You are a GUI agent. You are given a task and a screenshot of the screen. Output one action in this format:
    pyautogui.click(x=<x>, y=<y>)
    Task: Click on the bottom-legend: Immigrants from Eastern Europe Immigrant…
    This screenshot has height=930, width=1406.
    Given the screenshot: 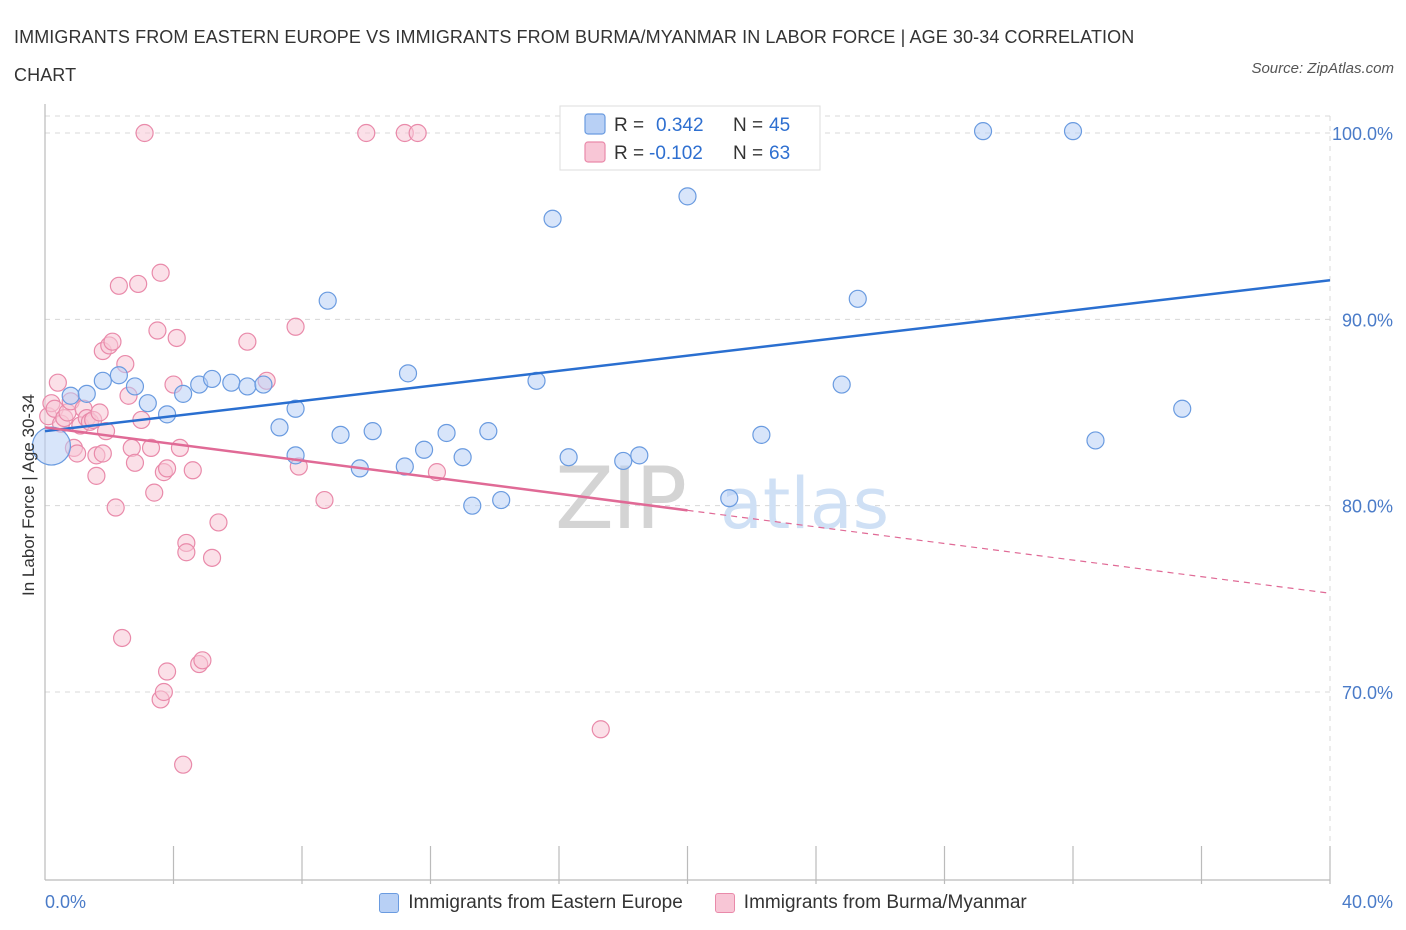 What is the action you would take?
    pyautogui.click(x=703, y=903)
    